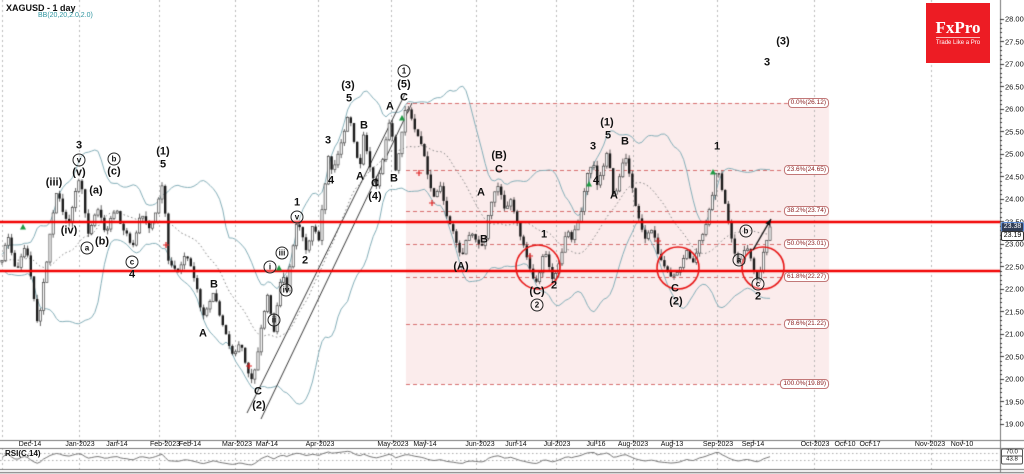  I want to click on price-tick-label: 24.50, so click(1014, 176).